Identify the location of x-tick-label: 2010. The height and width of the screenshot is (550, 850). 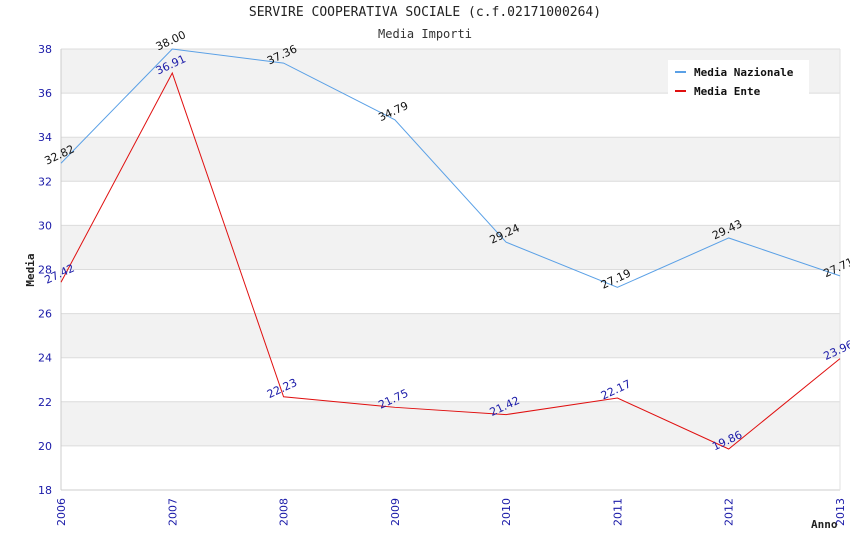
(506, 512).